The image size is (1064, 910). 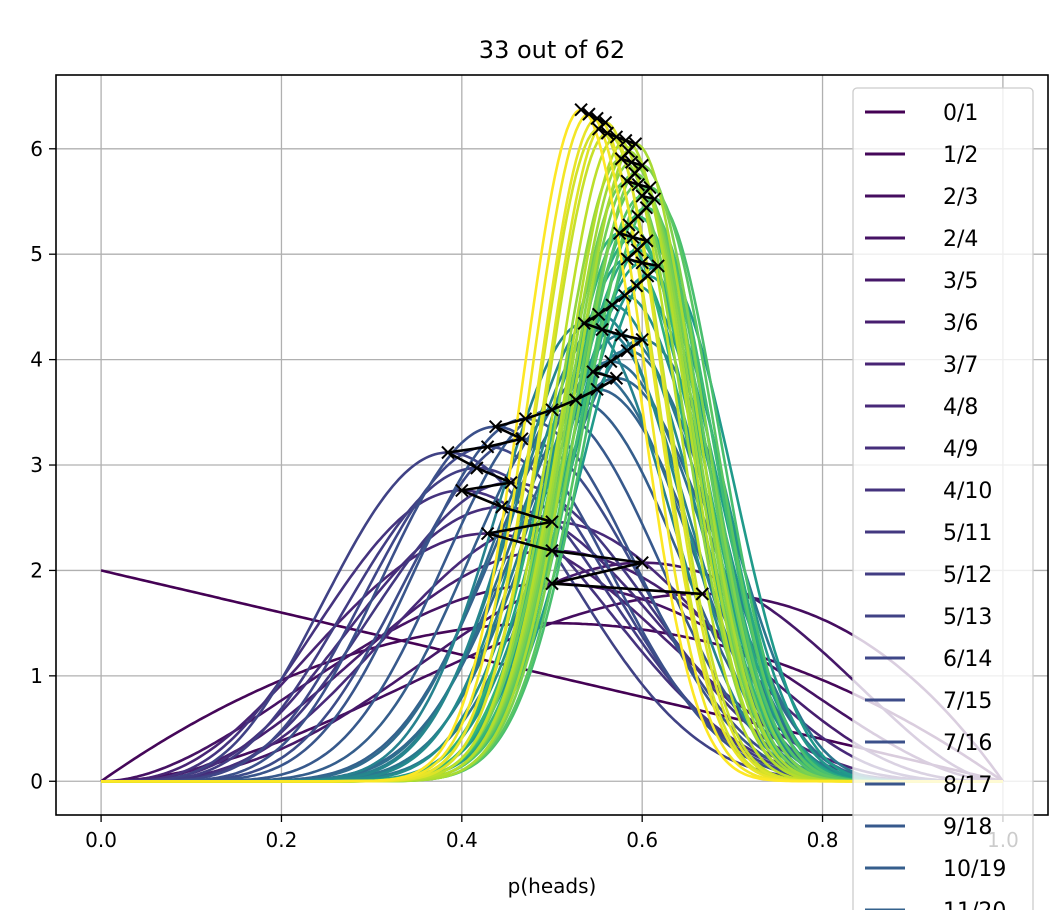 I want to click on legend-label: 4/8, so click(x=960, y=407).